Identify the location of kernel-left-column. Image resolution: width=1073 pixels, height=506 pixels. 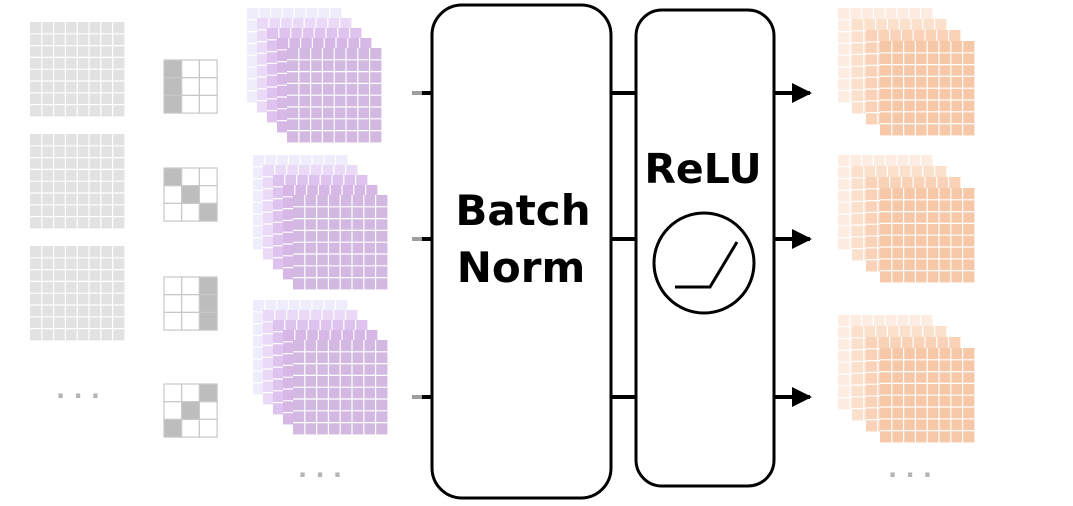
(190, 86).